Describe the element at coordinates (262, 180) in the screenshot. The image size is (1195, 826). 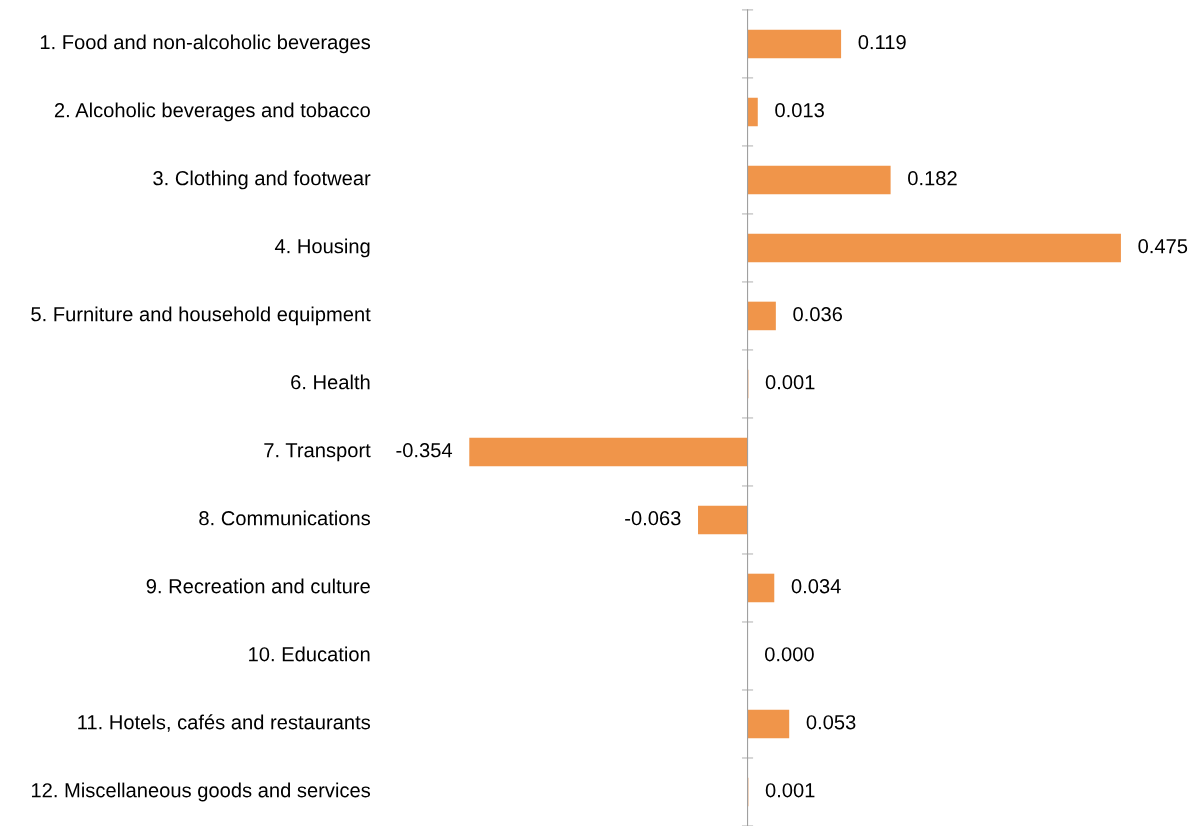
I see `y-tick-label: 3. Clothing and footwear` at that location.